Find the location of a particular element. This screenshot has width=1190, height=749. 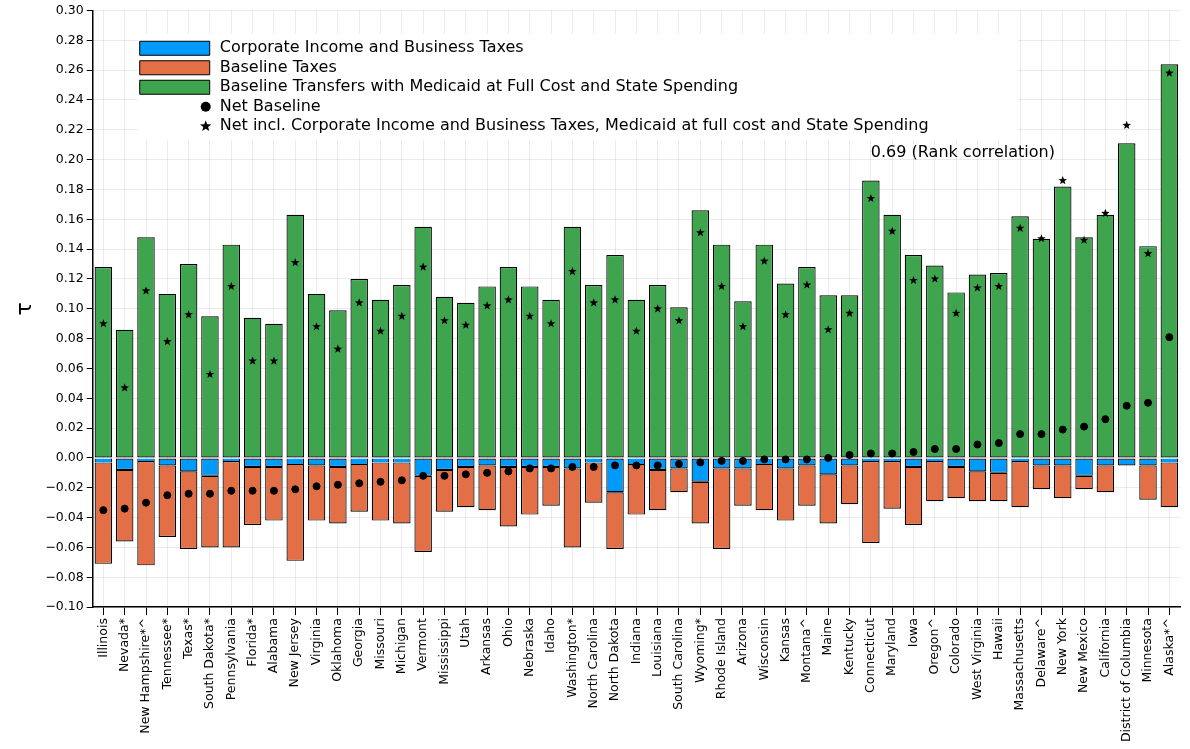

annotation: 0.69 (Rank correlation) is located at coordinates (962, 151).